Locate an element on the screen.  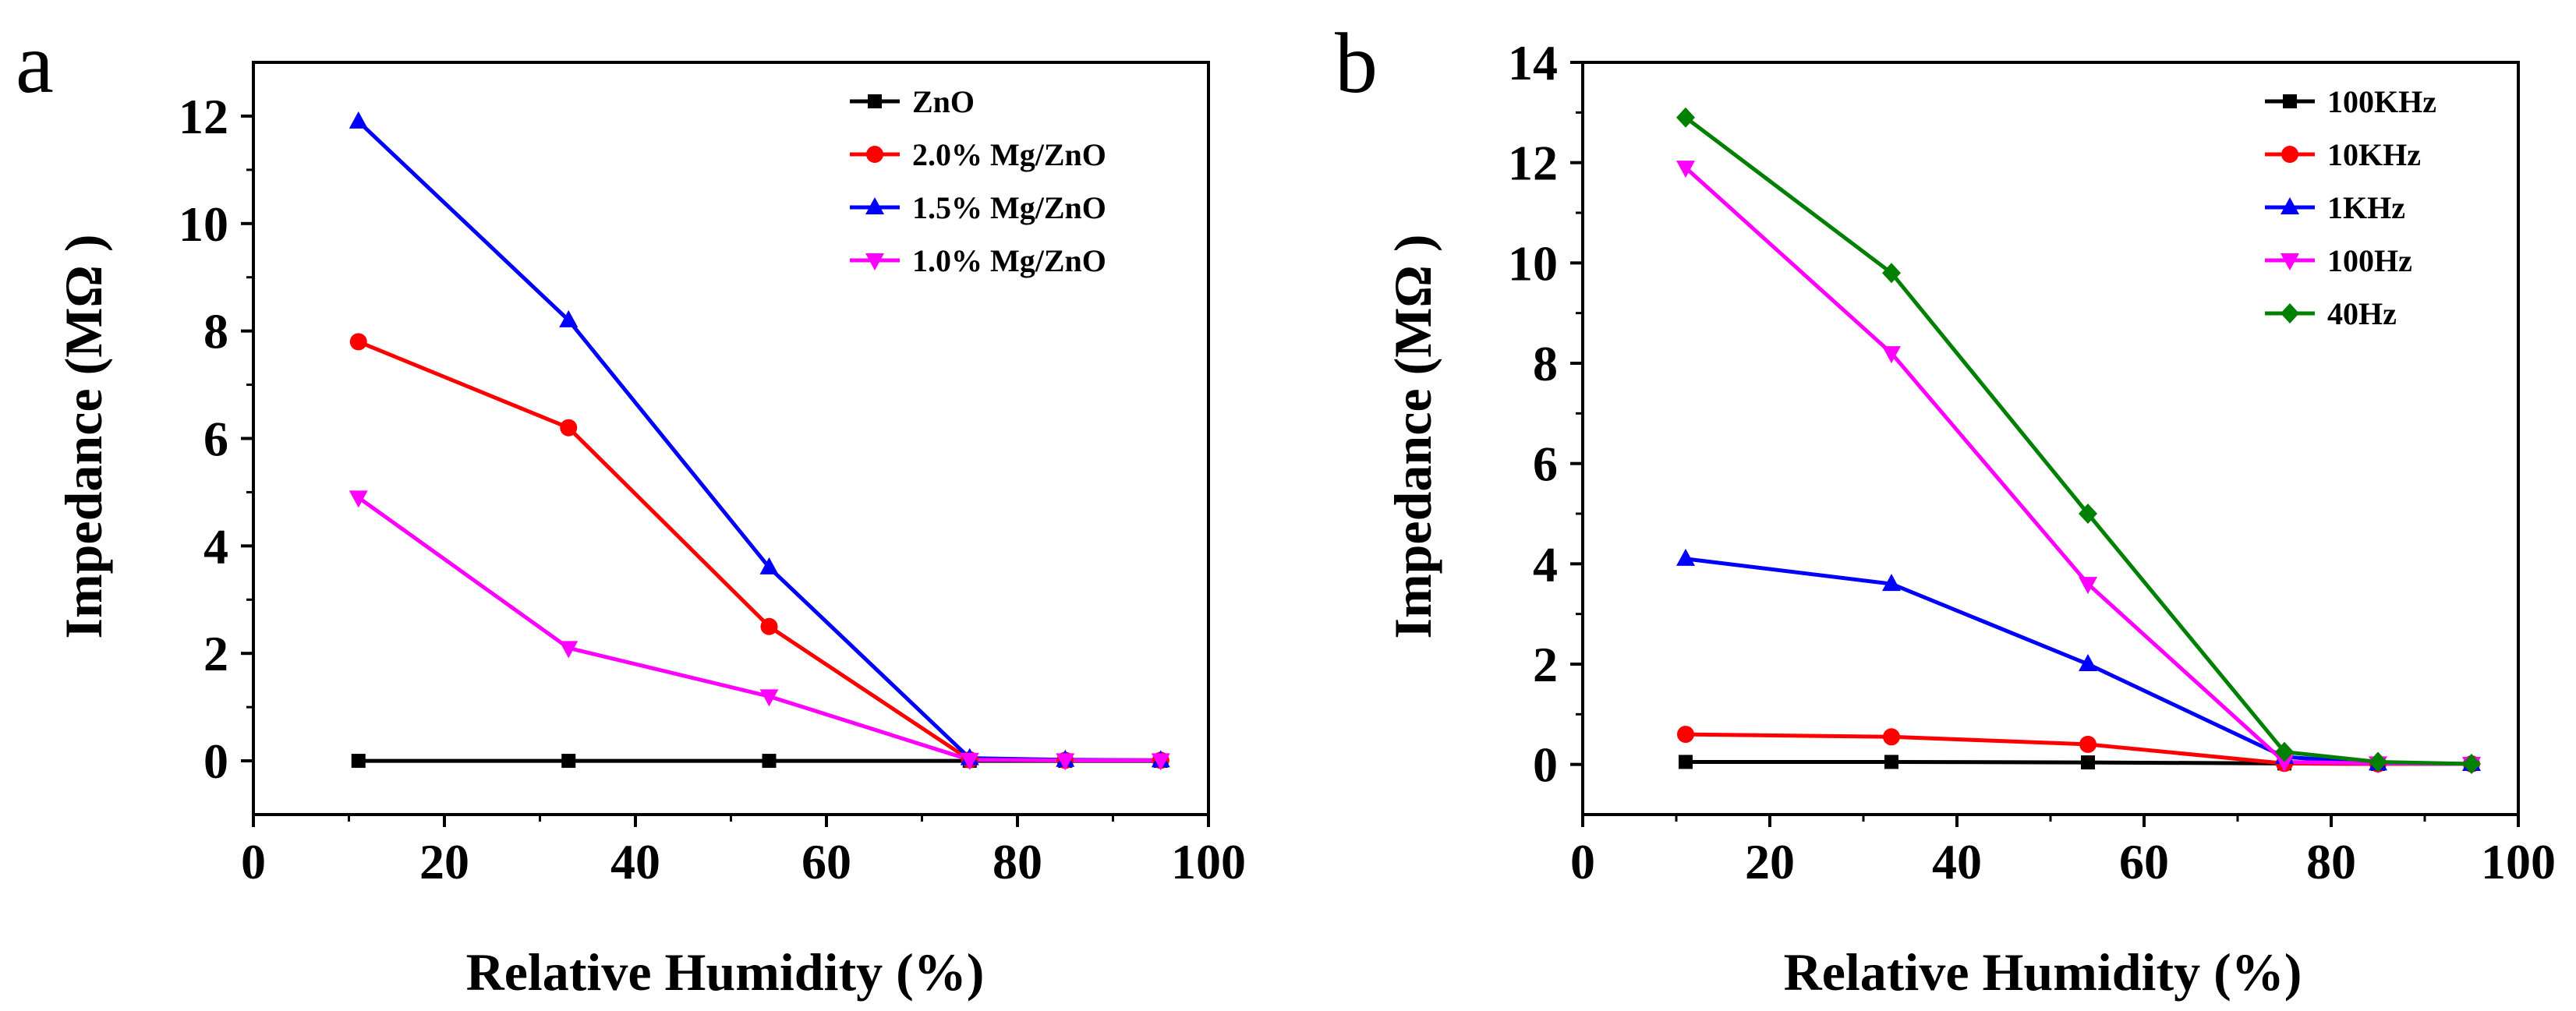
y-tick-label-a: 0 is located at coordinates (215, 761).